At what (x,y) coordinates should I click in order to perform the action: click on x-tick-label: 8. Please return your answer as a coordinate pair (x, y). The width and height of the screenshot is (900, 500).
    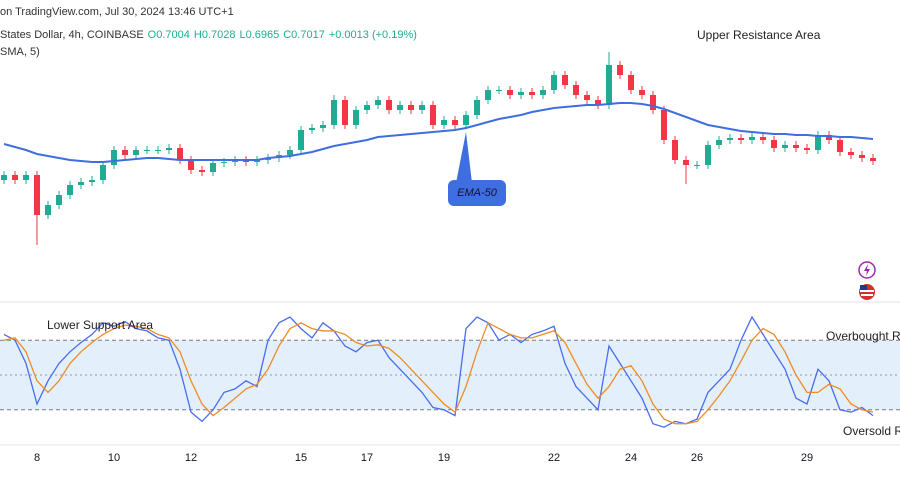
    Looking at the image, I should click on (37, 458).